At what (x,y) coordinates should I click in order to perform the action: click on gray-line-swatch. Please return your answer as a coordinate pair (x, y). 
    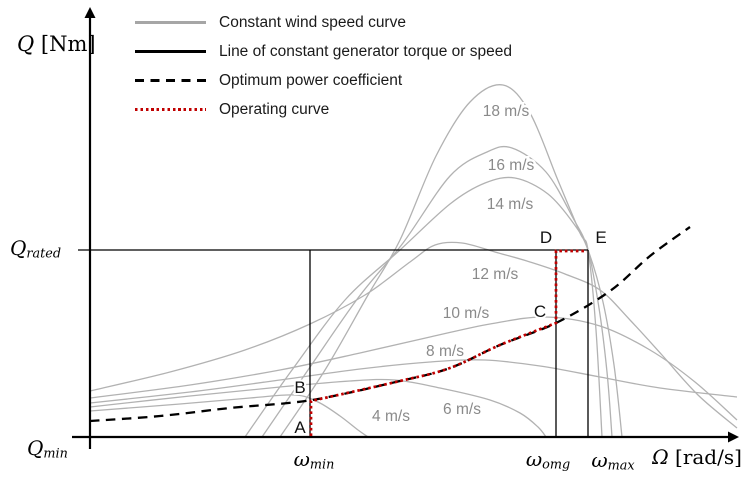
    Looking at the image, I should click on (170, 22).